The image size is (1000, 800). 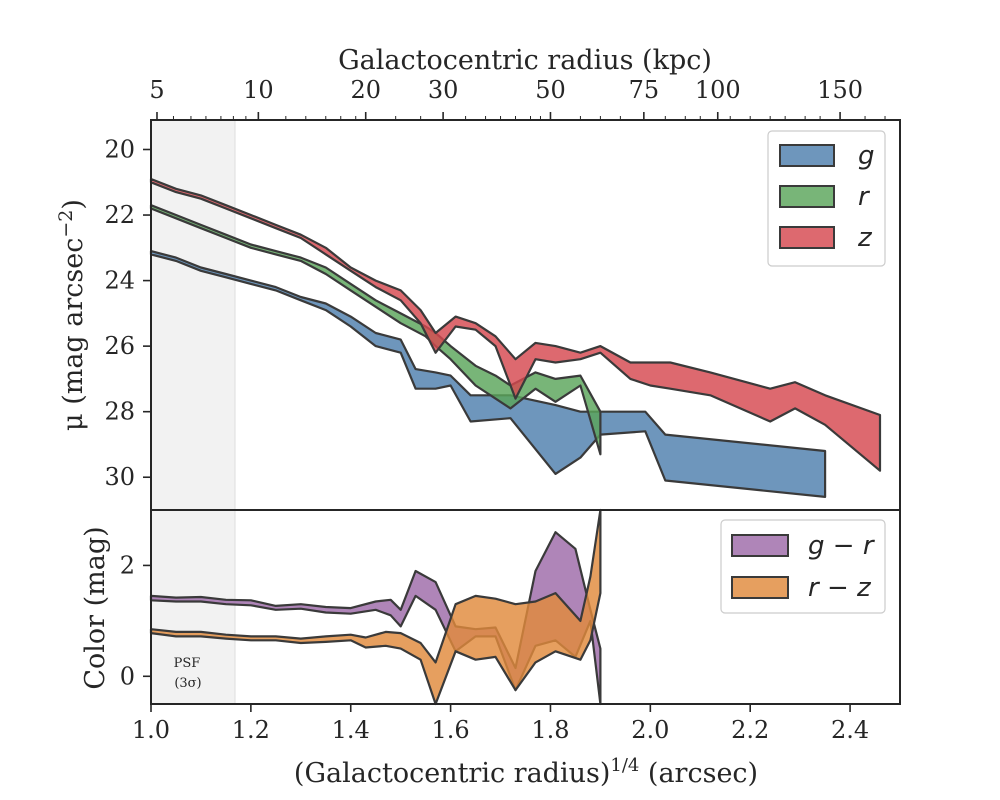 I want to click on top-y-ticks: 20 22 24 26 28 30, so click(x=127, y=313).